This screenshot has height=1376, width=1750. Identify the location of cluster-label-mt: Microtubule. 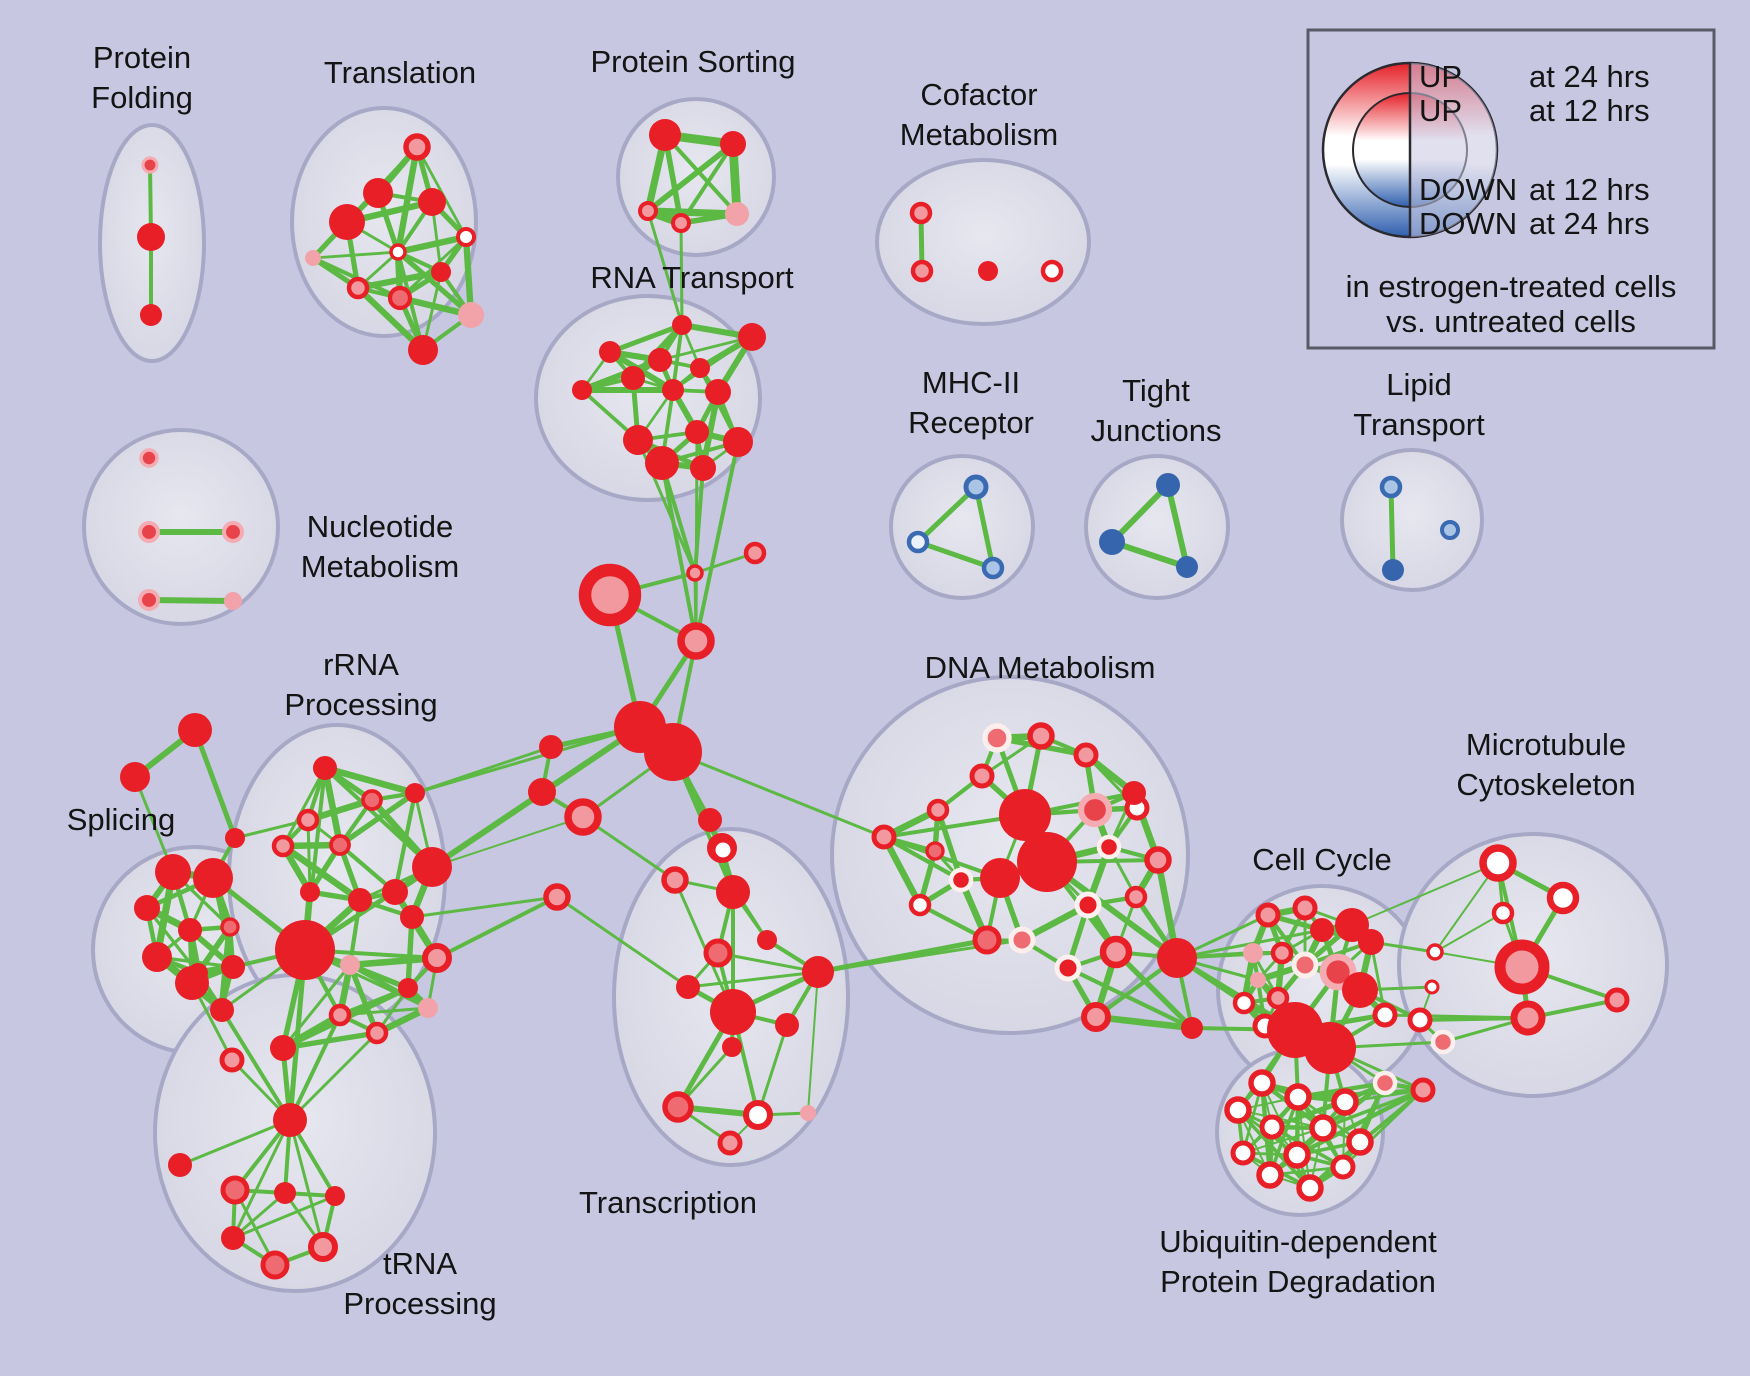
(1546, 744).